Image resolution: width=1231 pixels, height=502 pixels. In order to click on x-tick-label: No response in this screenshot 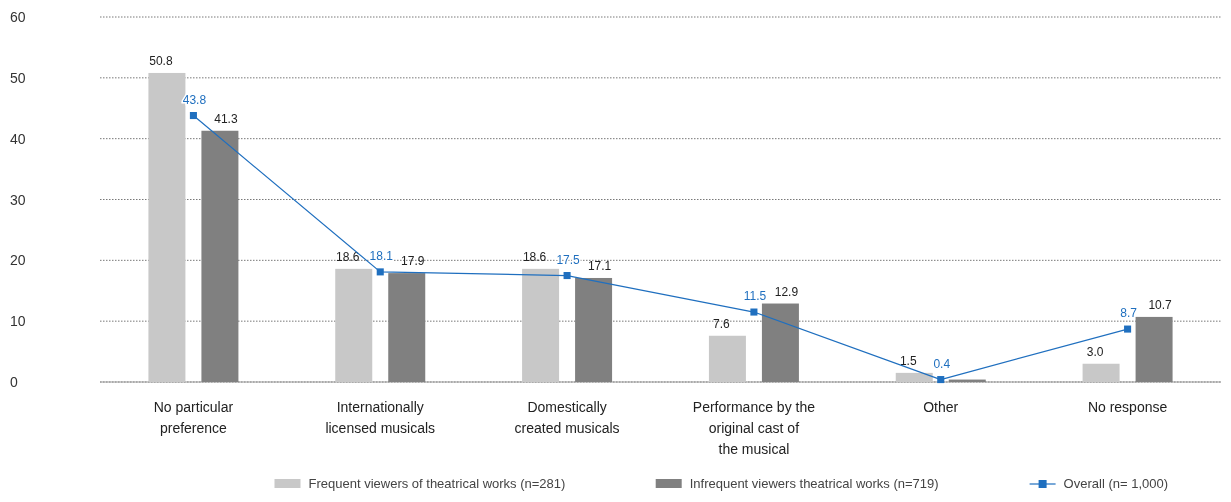, I will do `click(1127, 407)`.